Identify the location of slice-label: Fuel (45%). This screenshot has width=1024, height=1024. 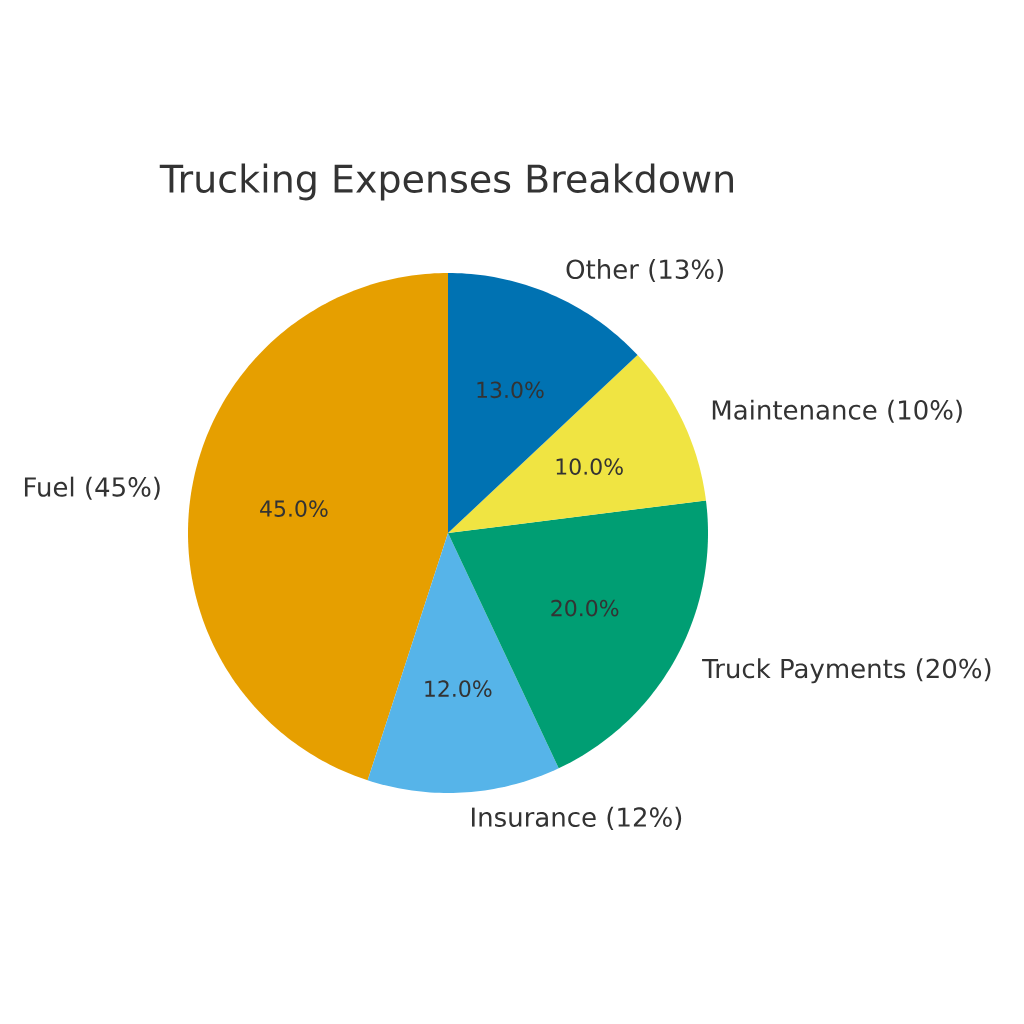
(92, 488).